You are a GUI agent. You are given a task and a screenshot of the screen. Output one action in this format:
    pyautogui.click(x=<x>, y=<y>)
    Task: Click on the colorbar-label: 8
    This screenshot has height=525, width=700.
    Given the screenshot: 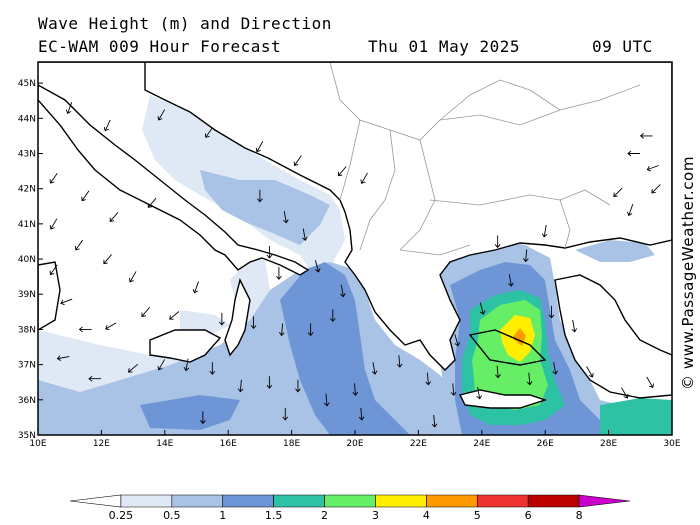 What is the action you would take?
    pyautogui.click(x=579, y=515)
    